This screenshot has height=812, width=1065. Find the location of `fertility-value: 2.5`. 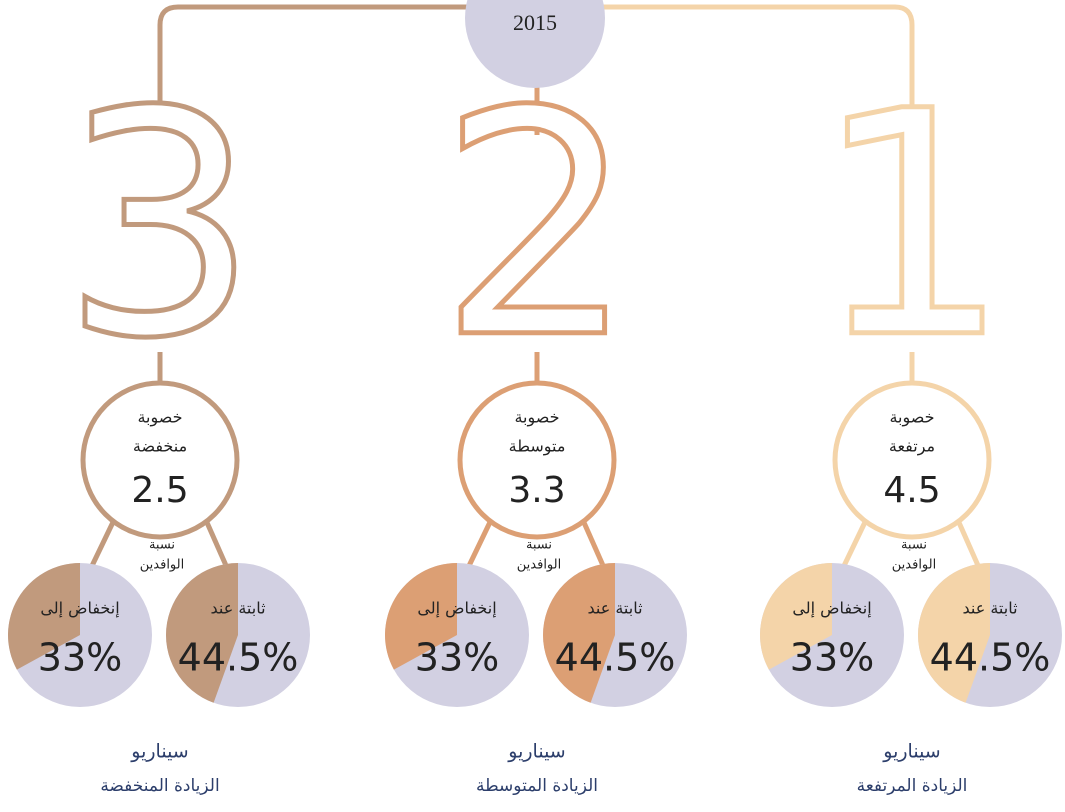

fertility-value: 2.5 is located at coordinates (159, 490).